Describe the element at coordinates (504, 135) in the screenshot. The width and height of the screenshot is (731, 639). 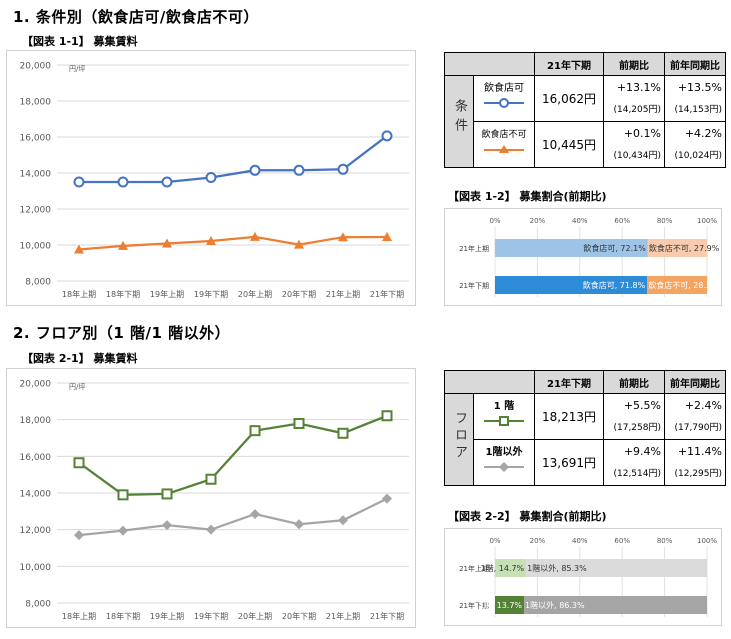
I see `row-label-text: 飲食店不可` at that location.